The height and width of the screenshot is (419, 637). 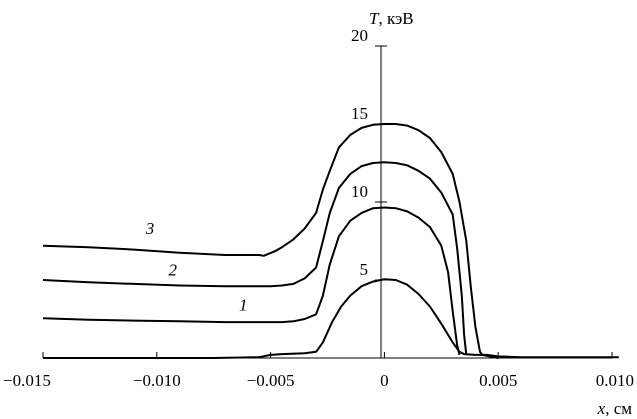 I want to click on y-axis: 5 10 15 20 T, кэВ, so click(x=382, y=183).